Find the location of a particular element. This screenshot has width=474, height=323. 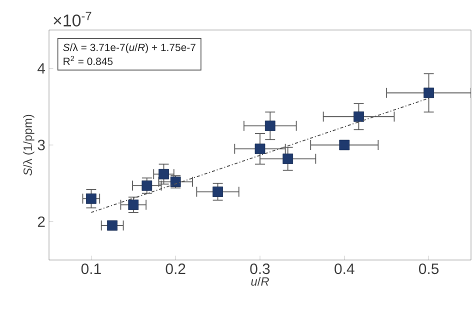

y-tick-label: 4 is located at coordinates (42, 68).